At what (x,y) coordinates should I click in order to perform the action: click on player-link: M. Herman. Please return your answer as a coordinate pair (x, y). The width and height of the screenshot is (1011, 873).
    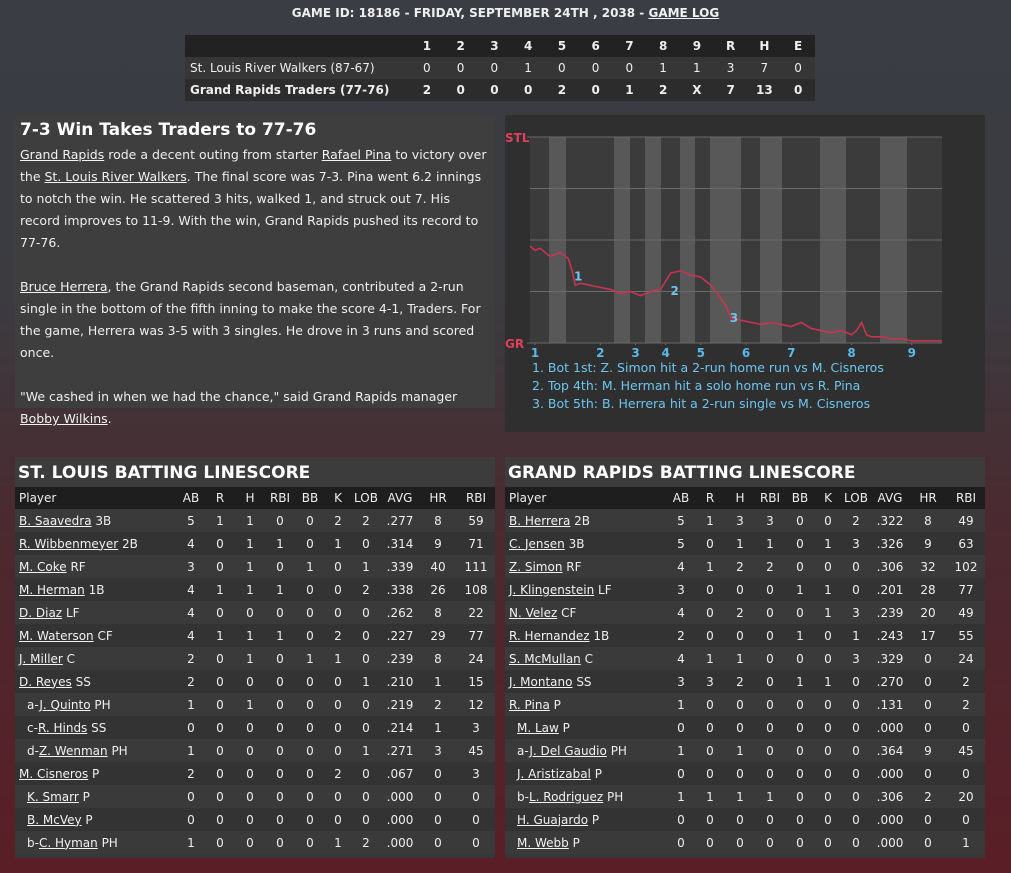
    Looking at the image, I should click on (52, 589).